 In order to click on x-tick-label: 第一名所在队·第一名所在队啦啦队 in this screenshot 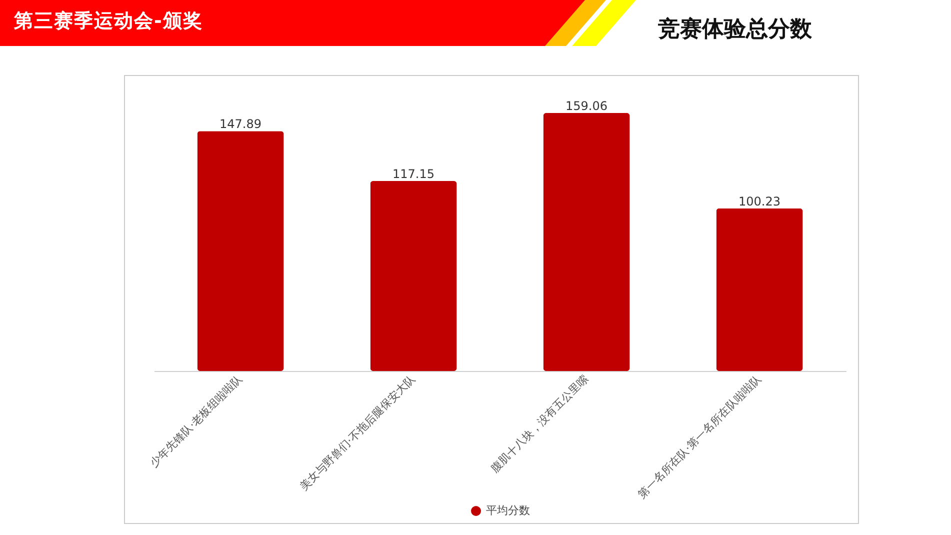, I will do `click(699, 436)`.